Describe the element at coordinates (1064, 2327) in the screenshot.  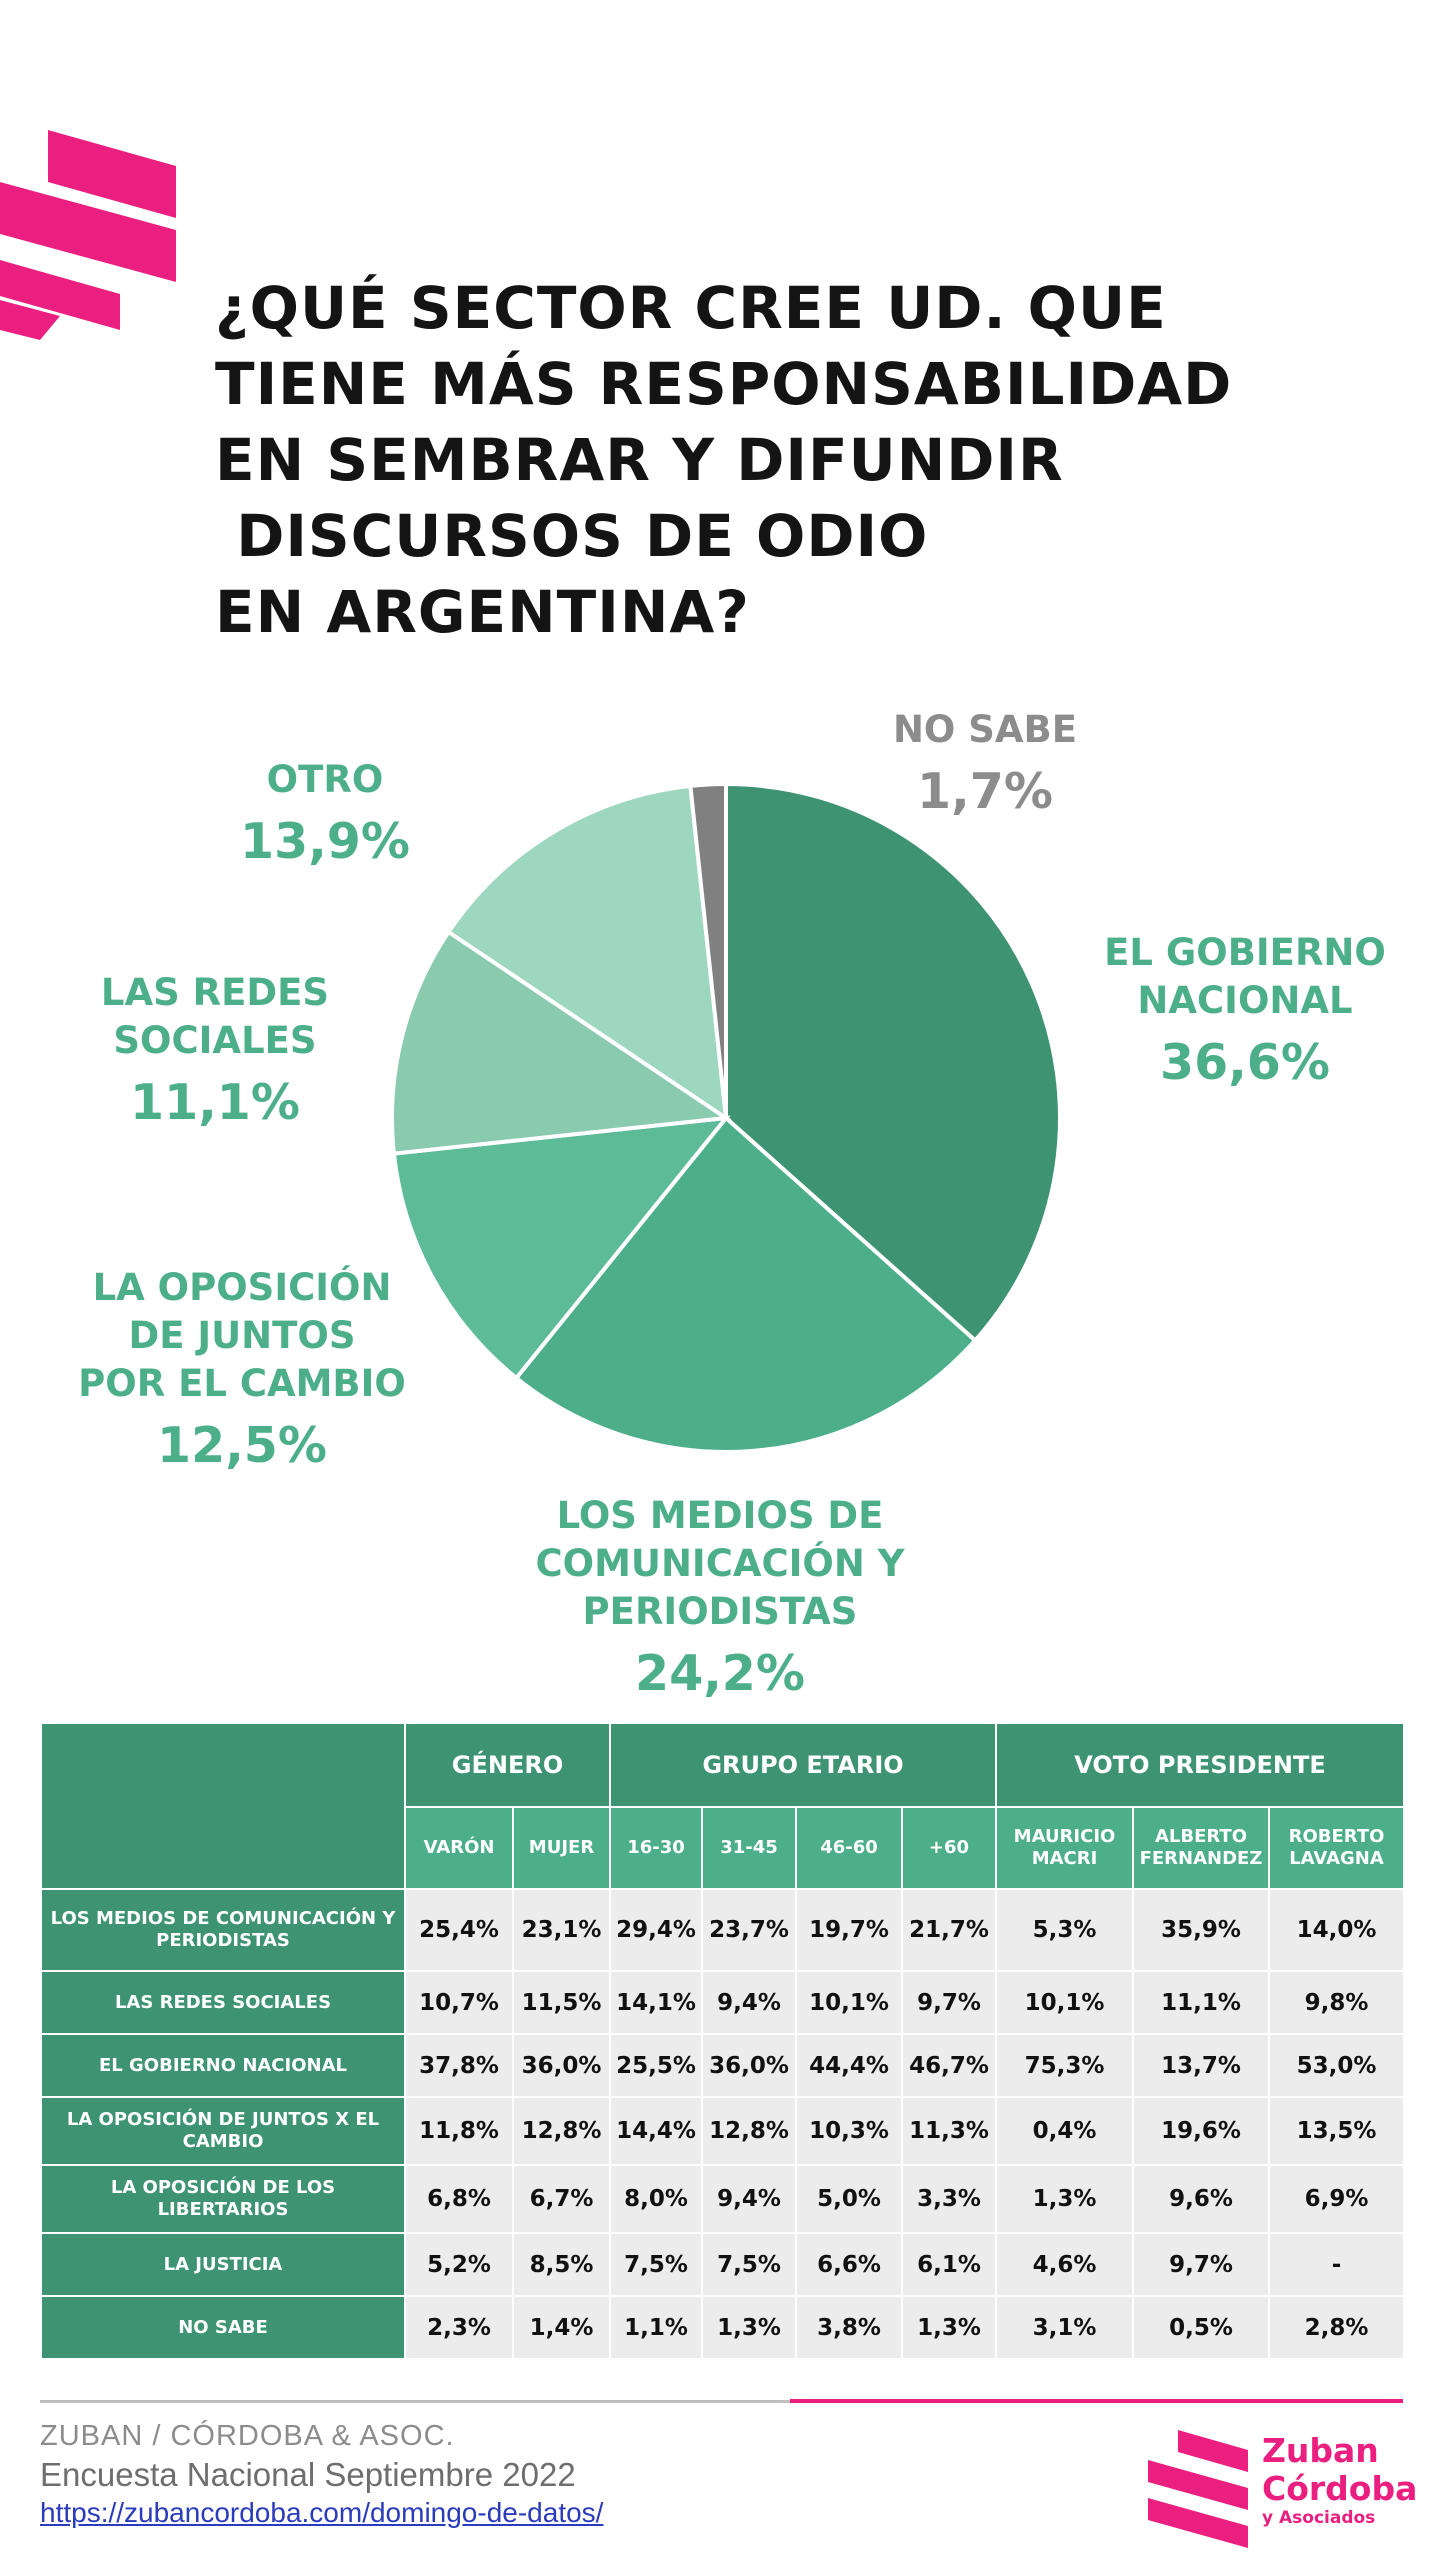
I see `table-cell: 3,1%` at that location.